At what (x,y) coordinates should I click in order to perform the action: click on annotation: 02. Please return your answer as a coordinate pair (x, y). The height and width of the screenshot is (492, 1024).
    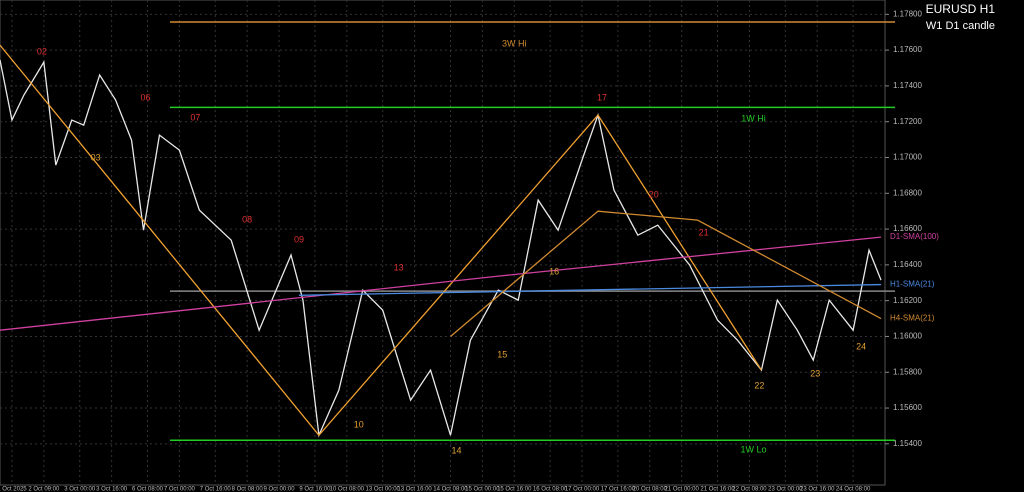
    Looking at the image, I should click on (42, 51).